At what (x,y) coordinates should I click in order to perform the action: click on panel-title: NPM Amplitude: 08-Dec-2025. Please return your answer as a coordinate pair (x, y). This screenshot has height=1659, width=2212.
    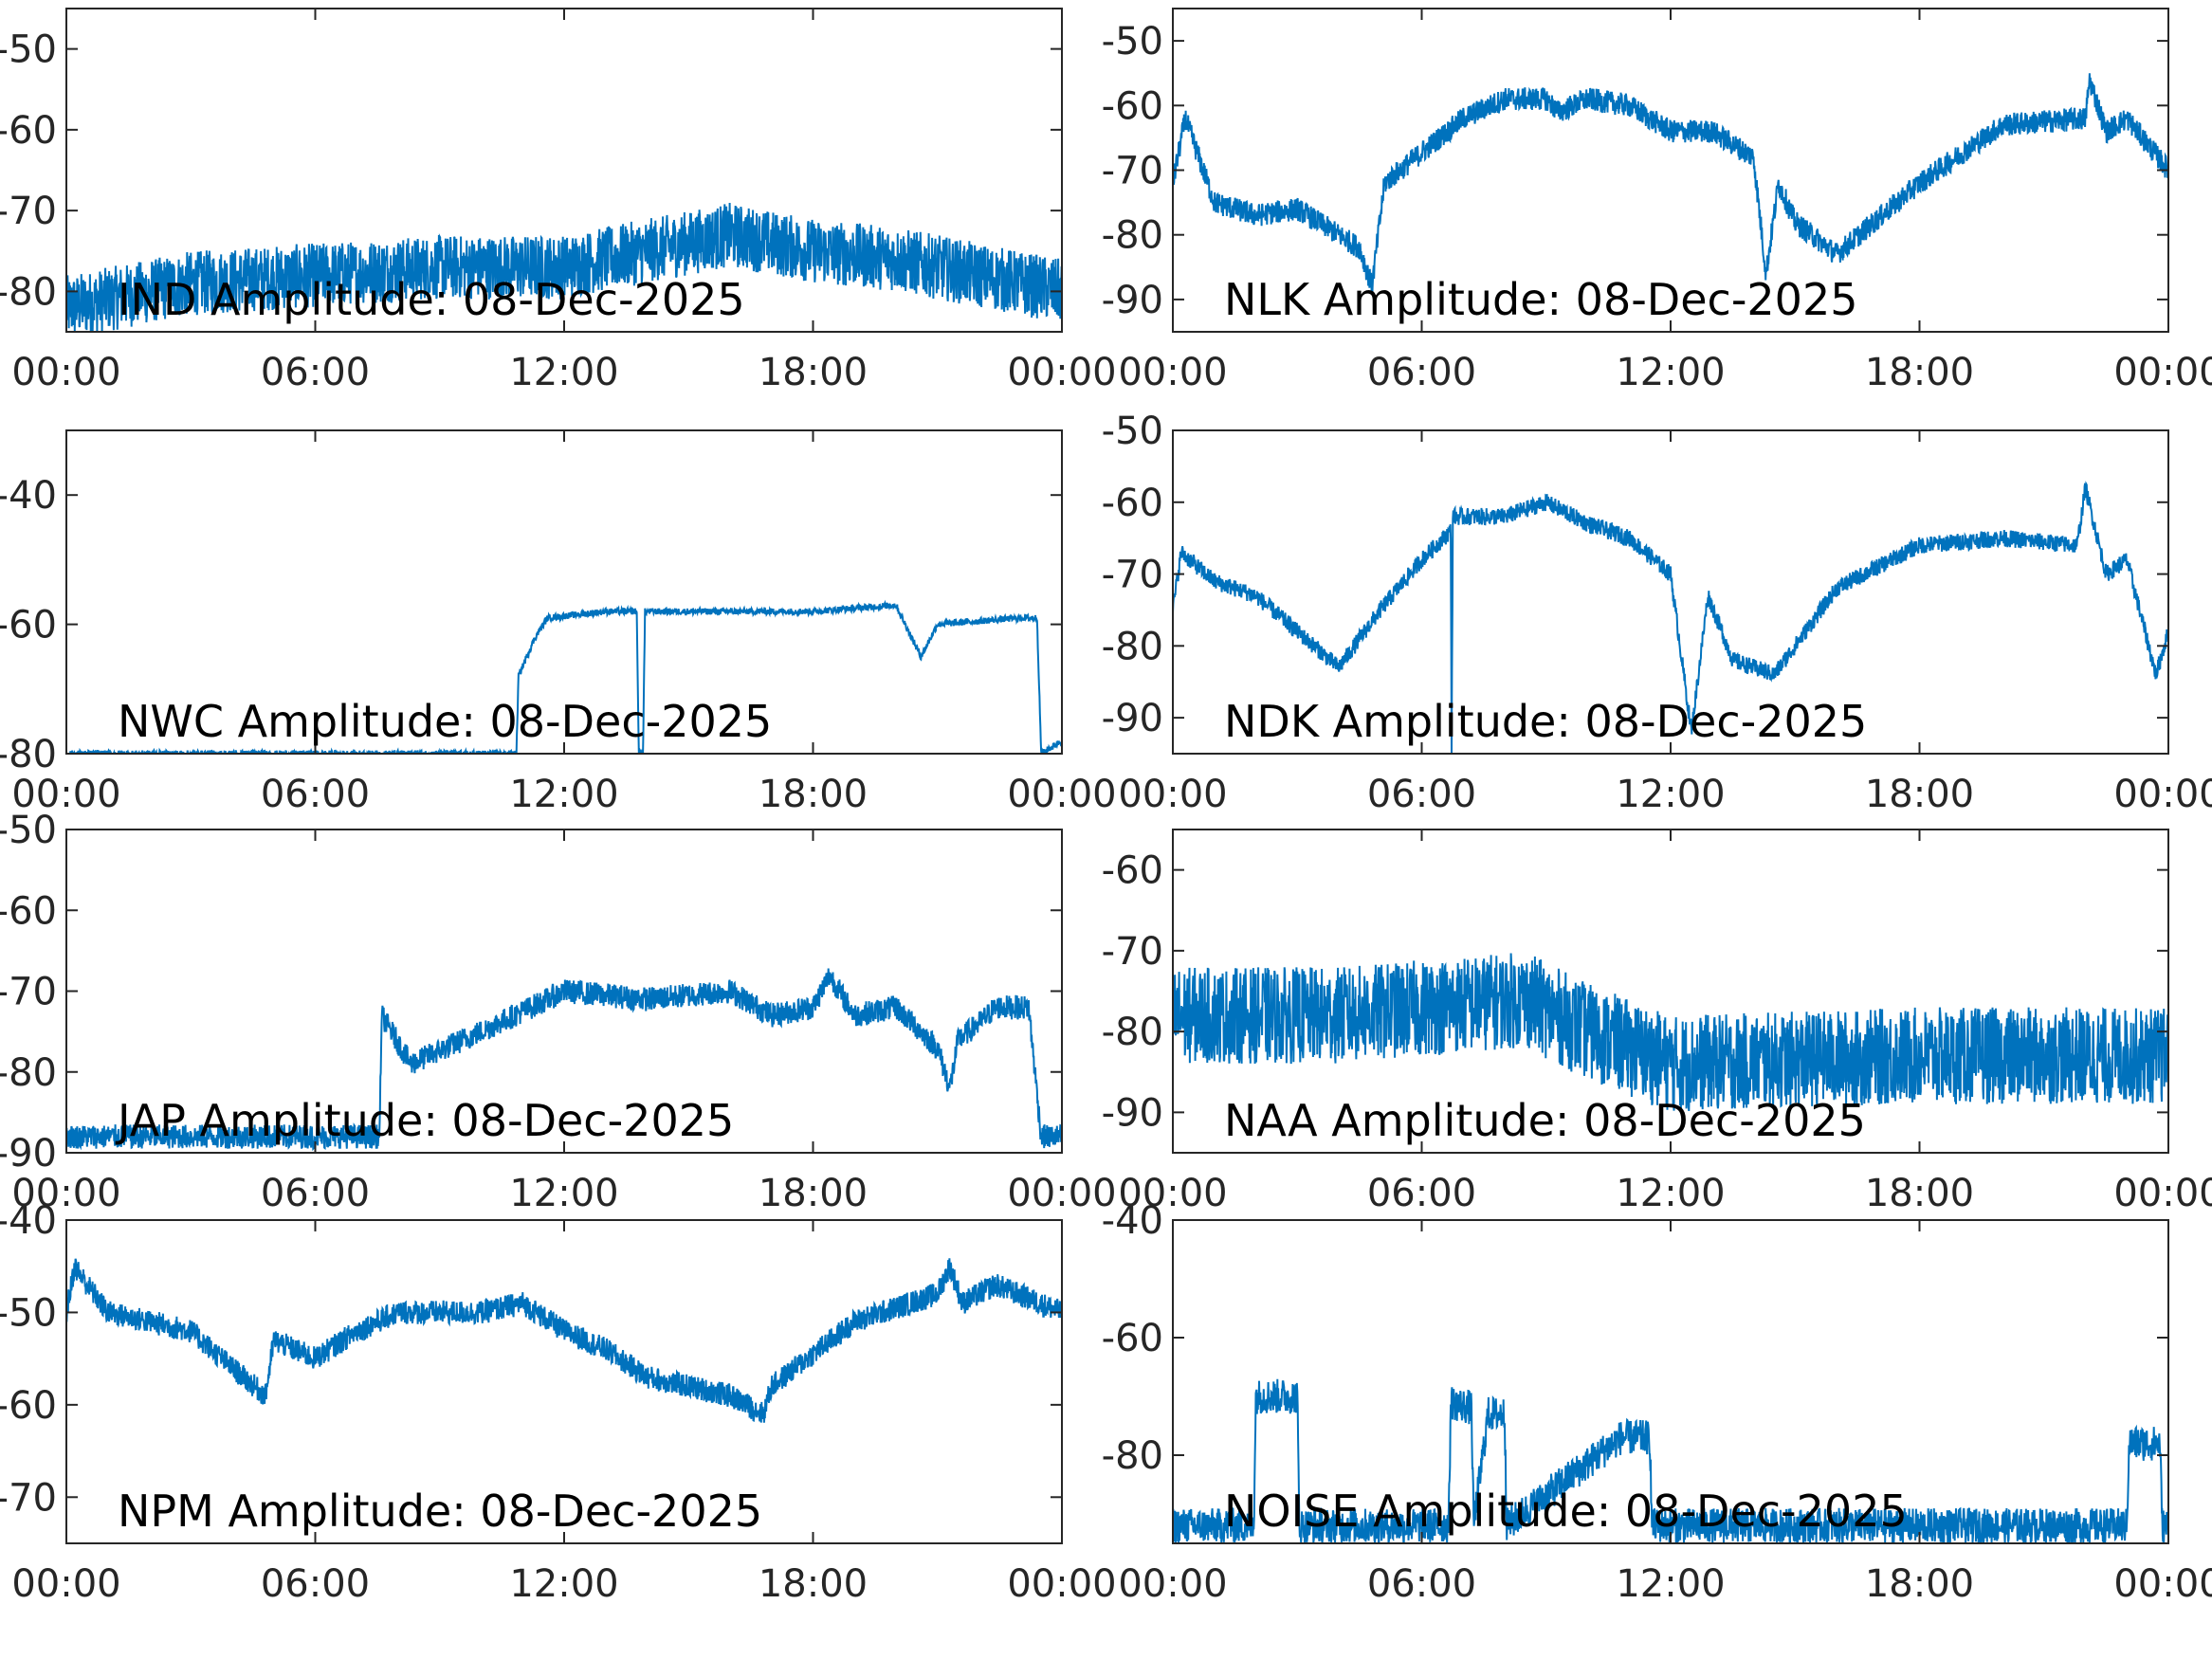
    Looking at the image, I should click on (440, 1511).